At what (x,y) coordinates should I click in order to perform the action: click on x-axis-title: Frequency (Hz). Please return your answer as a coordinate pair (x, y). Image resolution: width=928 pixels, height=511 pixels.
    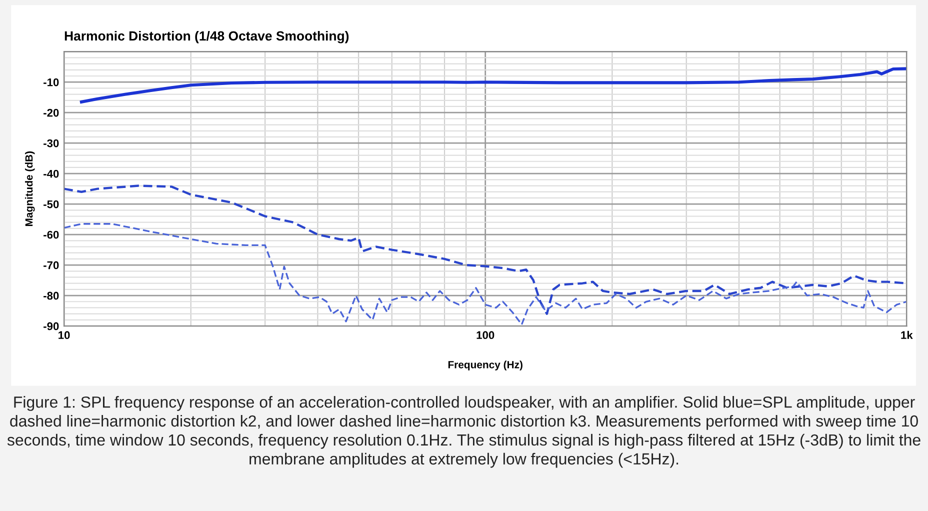
    Looking at the image, I should click on (485, 365).